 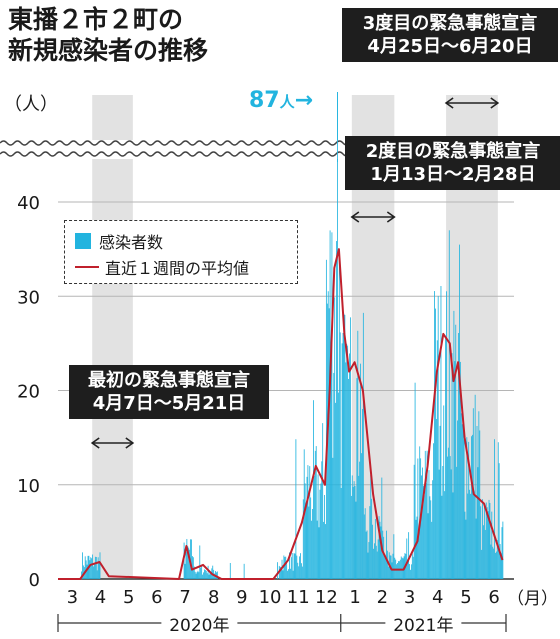 What do you see at coordinates (355, 217) in the screenshot?
I see `period-arrow-head-left` at bounding box center [355, 217].